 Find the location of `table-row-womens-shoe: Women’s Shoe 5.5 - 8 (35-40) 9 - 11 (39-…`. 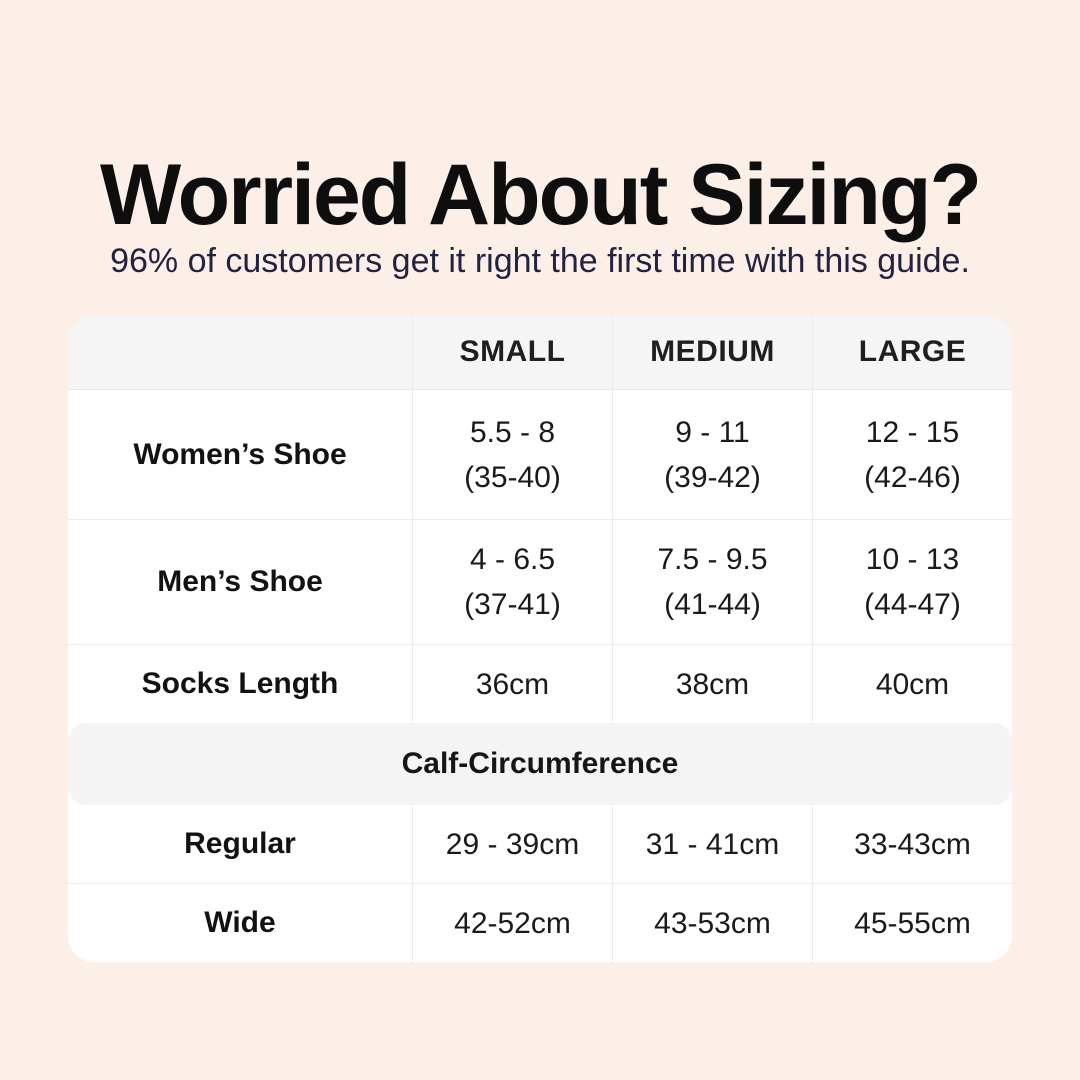

table-row-womens-shoe: Women’s Shoe 5.5 - 8 (35-40) 9 - 11 (39-… is located at coordinates (540, 455).